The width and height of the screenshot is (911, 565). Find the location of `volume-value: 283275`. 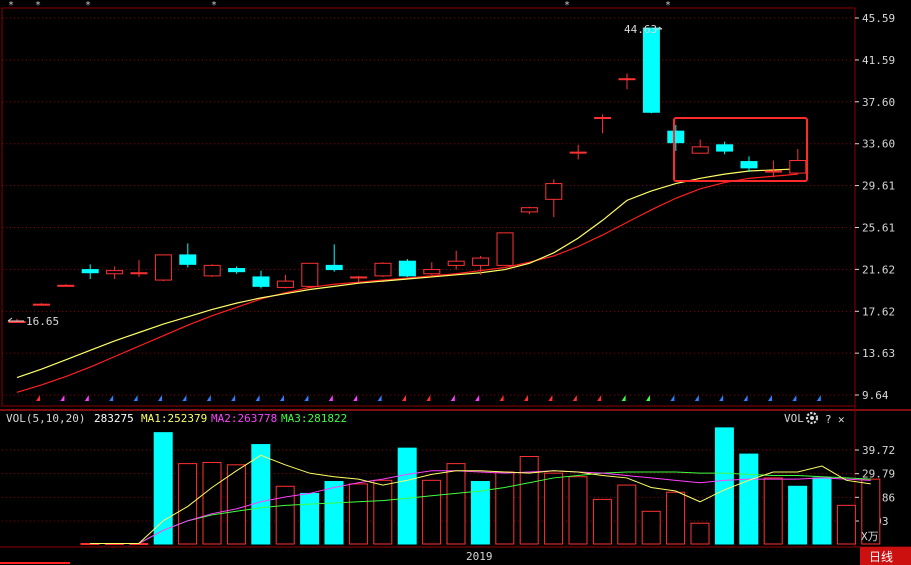

volume-value: 283275 is located at coordinates (114, 418).